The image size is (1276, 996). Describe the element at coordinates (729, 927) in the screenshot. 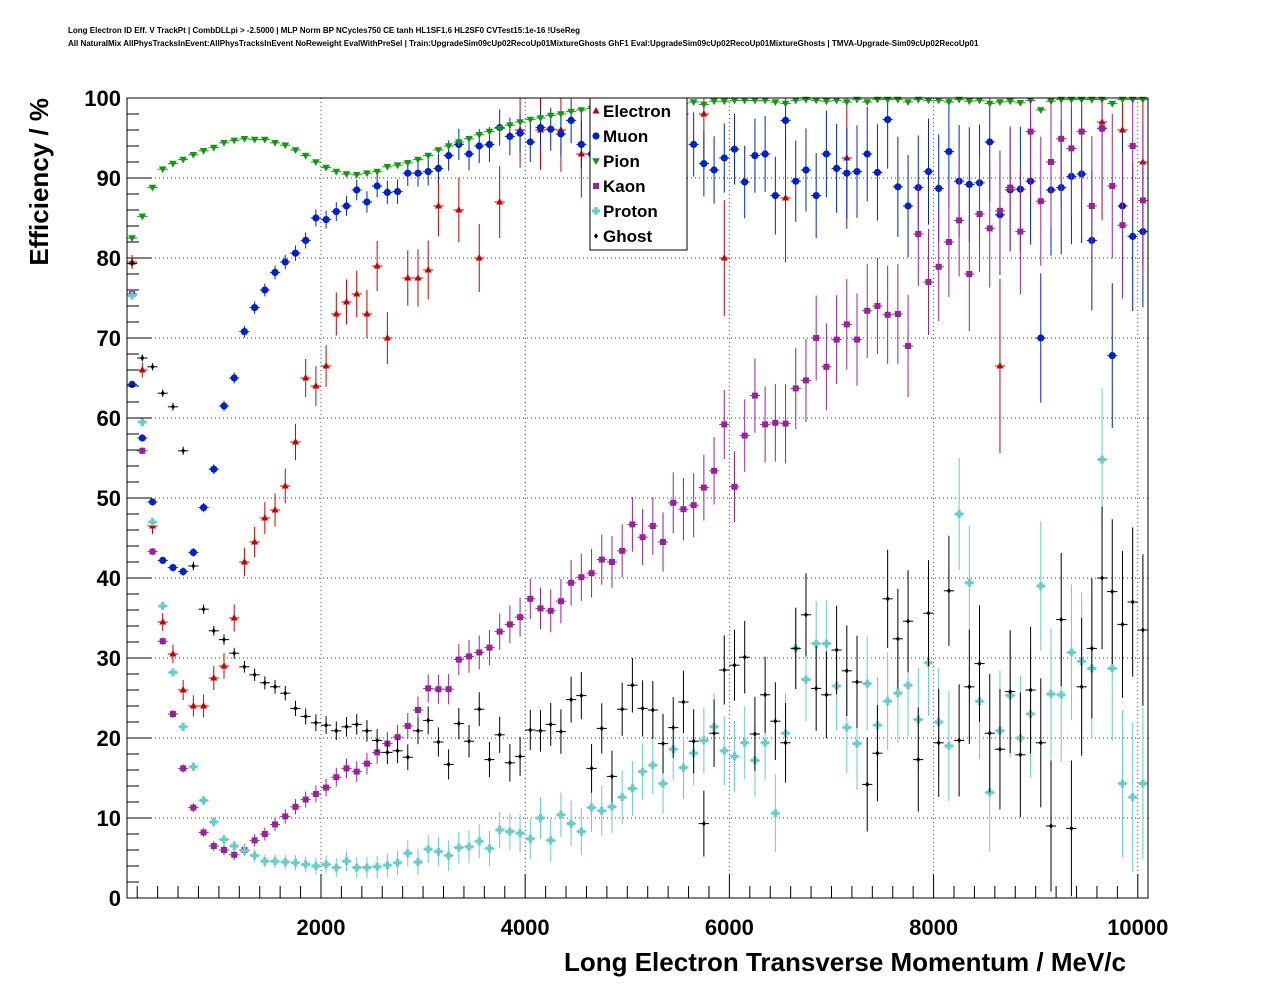

I see `x-tick-label: 6000` at that location.